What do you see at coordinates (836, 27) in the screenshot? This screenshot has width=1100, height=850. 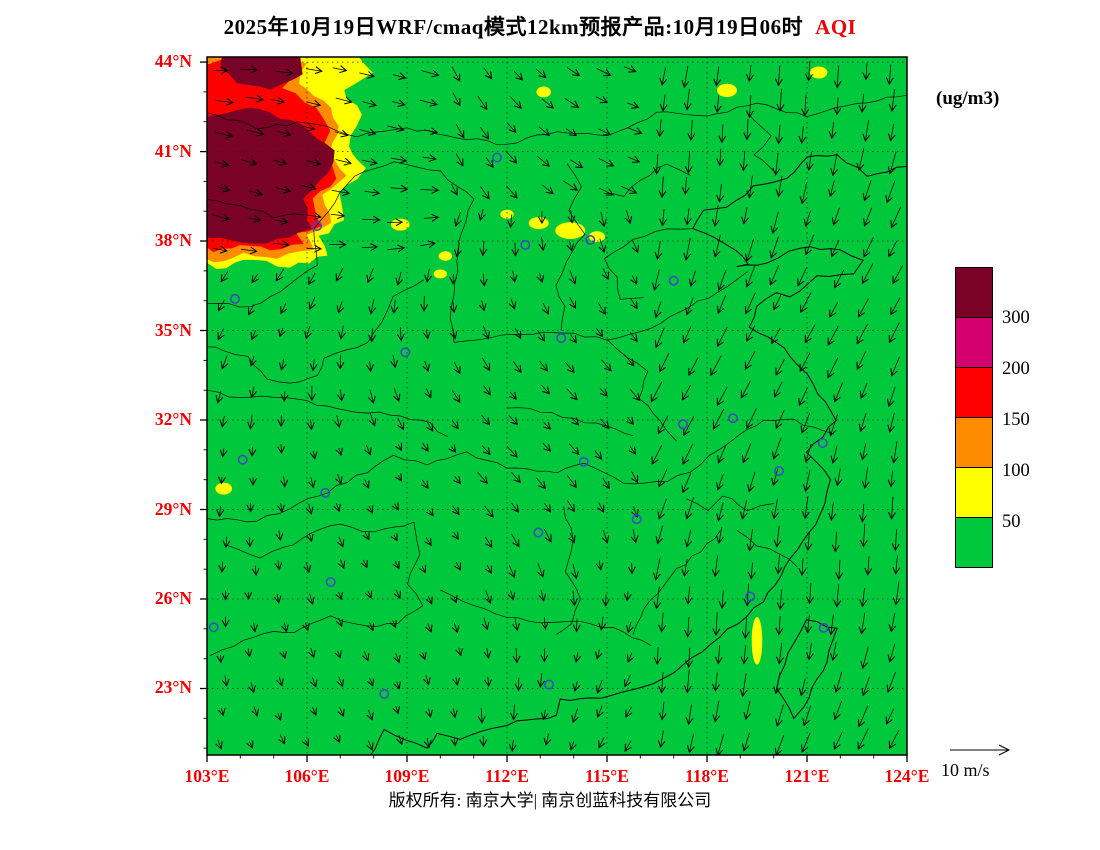 I see `chart-variable-label: AQI` at bounding box center [836, 27].